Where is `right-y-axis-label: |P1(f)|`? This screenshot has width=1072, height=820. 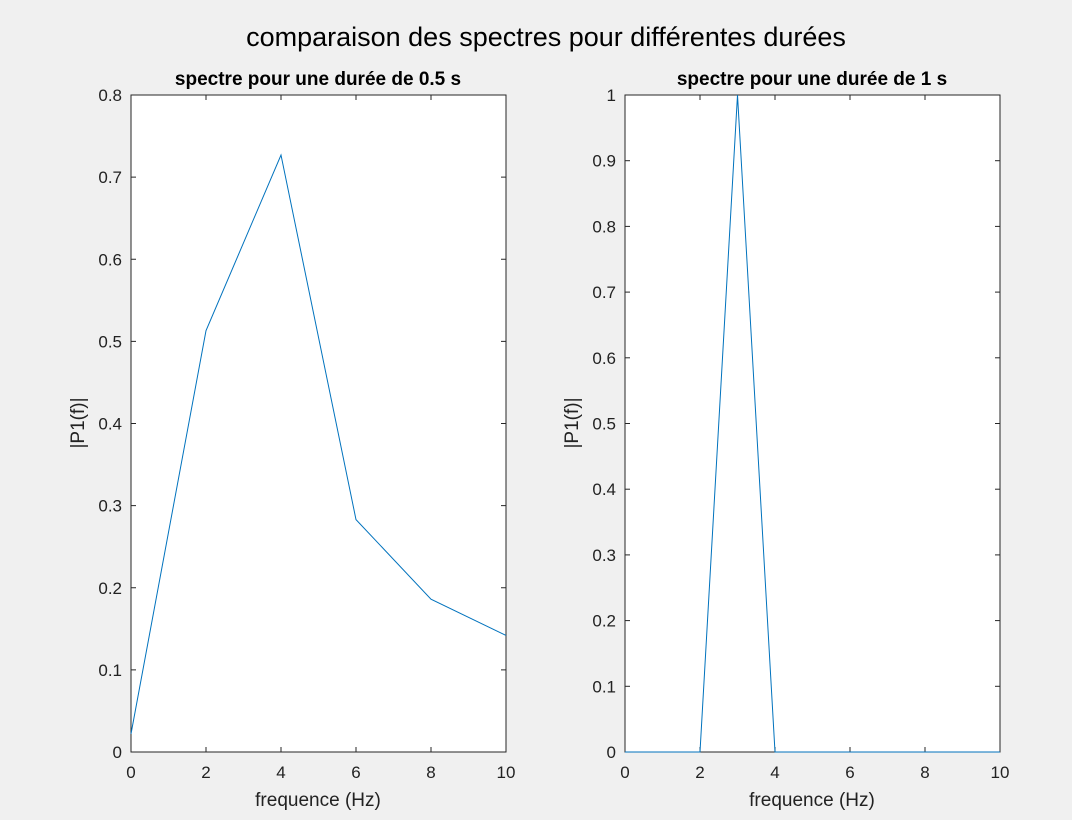 right-y-axis-label: |P1(f)| is located at coordinates (572, 422).